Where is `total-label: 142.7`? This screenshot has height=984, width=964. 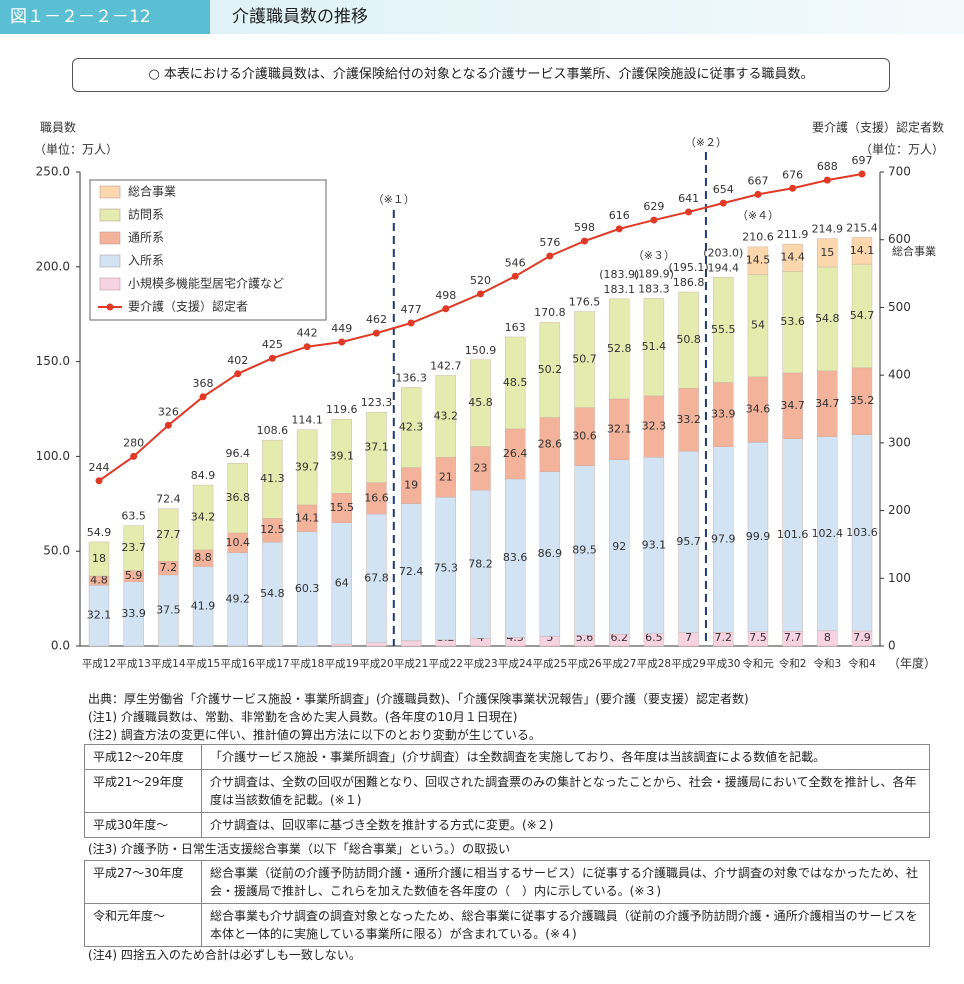
total-label: 142.7 is located at coordinates (446, 365).